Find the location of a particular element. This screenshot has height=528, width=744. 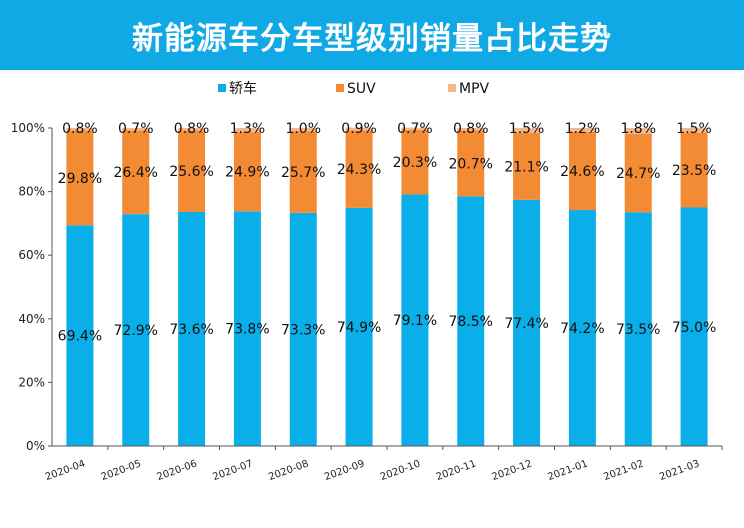

x-tick-label: 2020-07 is located at coordinates (232, 470).